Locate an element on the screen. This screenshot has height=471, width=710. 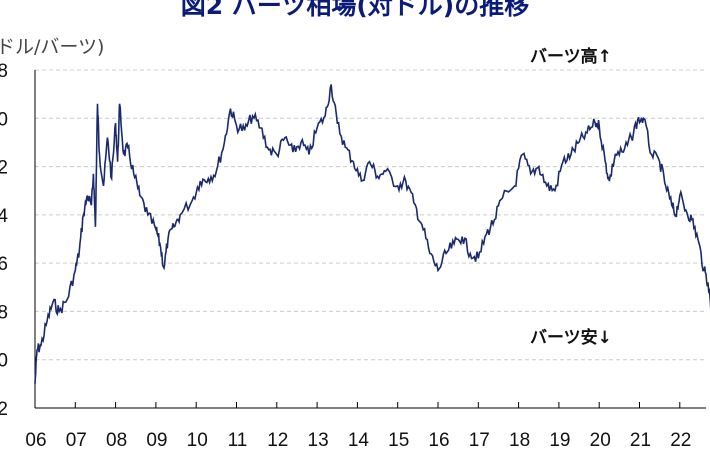
x-tick-label: 15 is located at coordinates (398, 440).